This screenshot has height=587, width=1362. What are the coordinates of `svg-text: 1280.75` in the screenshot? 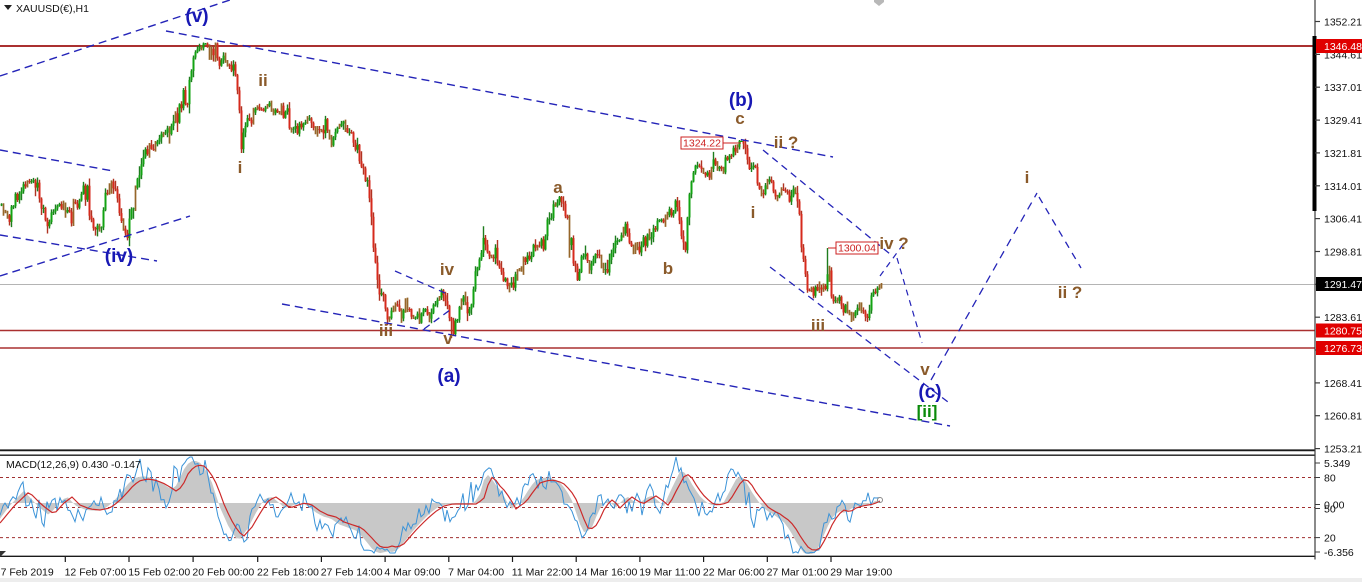 It's located at (1343, 332).